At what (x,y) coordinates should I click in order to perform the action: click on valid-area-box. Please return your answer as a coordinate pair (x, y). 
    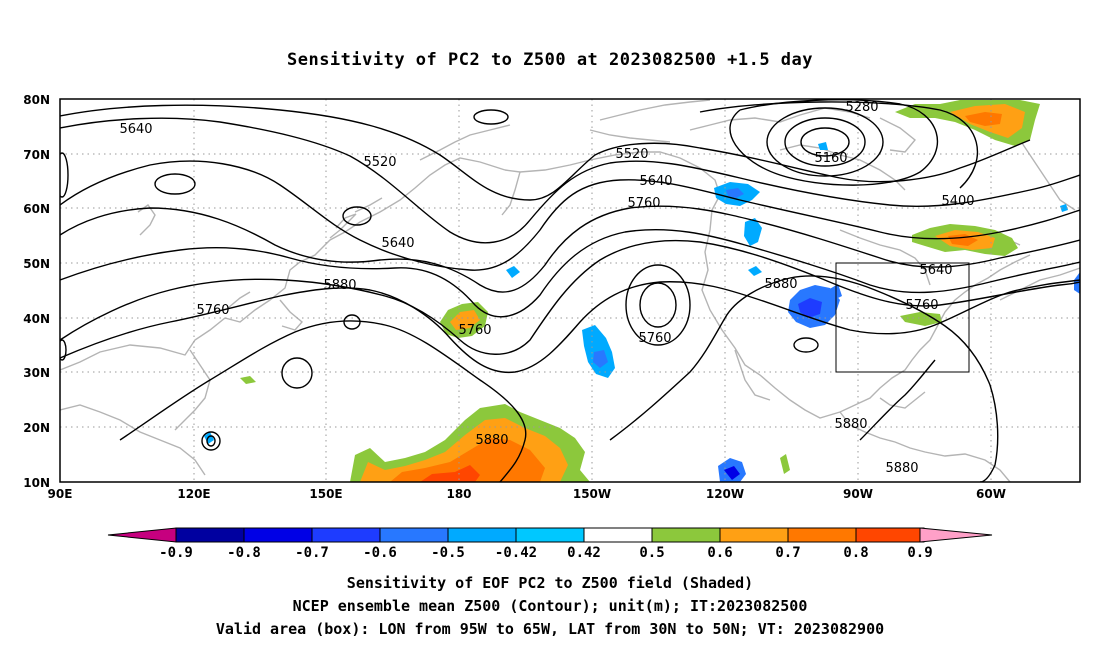
    Looking at the image, I should click on (902, 317).